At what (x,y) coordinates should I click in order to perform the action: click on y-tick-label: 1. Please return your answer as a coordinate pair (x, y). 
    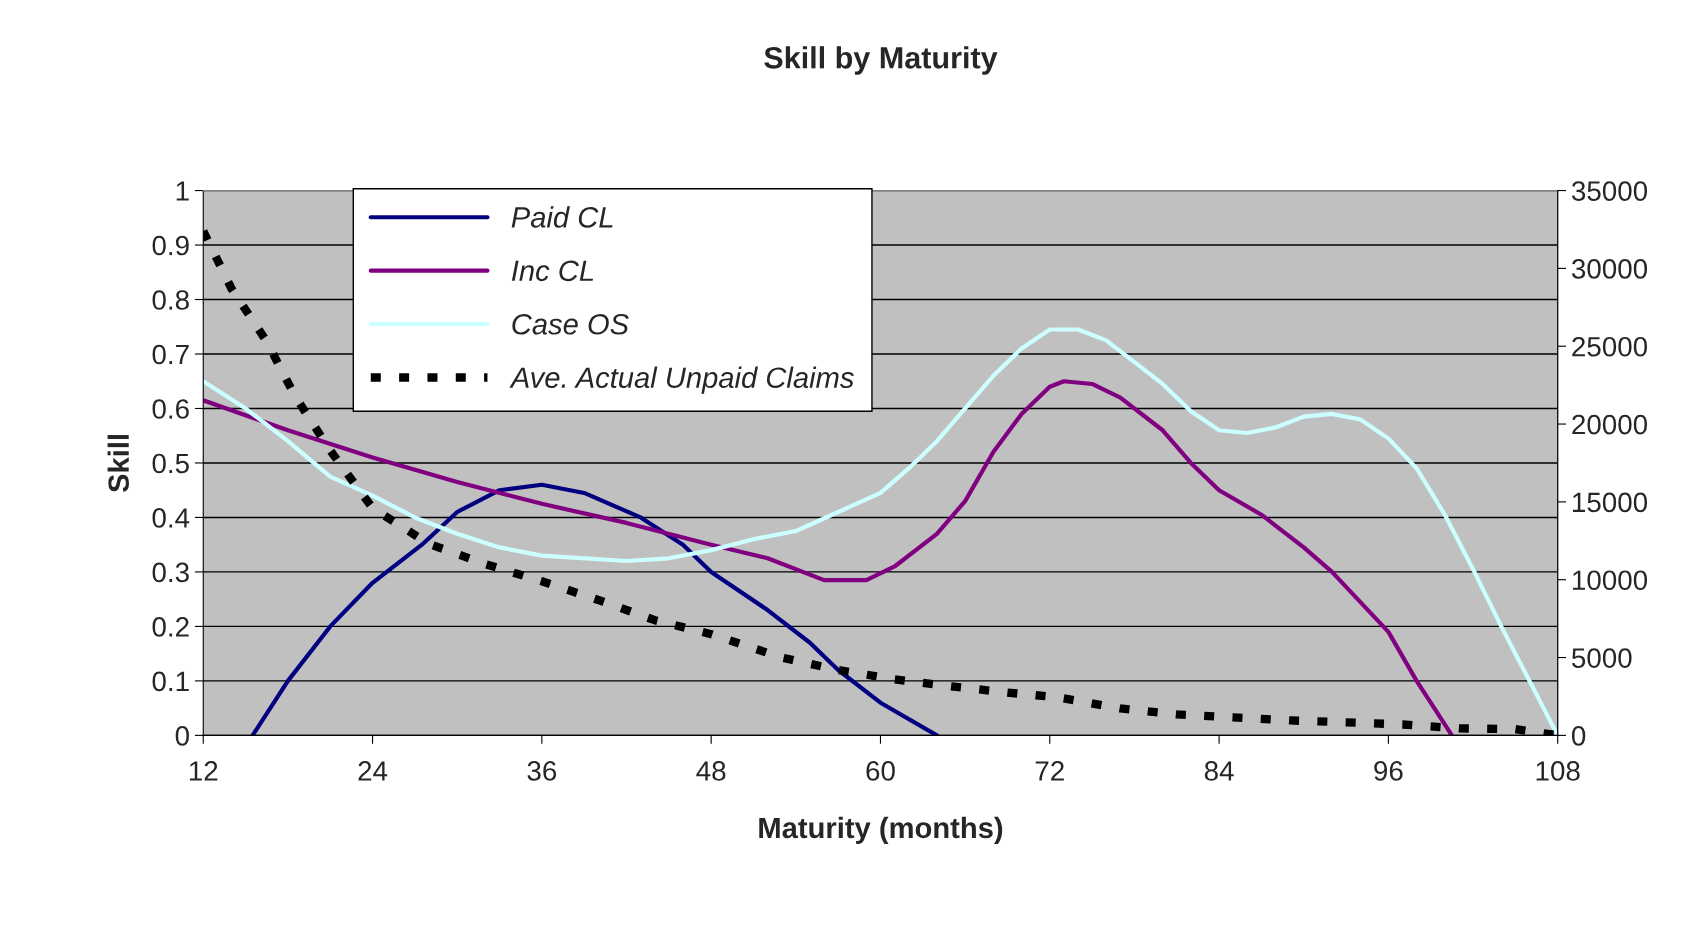
    Looking at the image, I should click on (182, 191).